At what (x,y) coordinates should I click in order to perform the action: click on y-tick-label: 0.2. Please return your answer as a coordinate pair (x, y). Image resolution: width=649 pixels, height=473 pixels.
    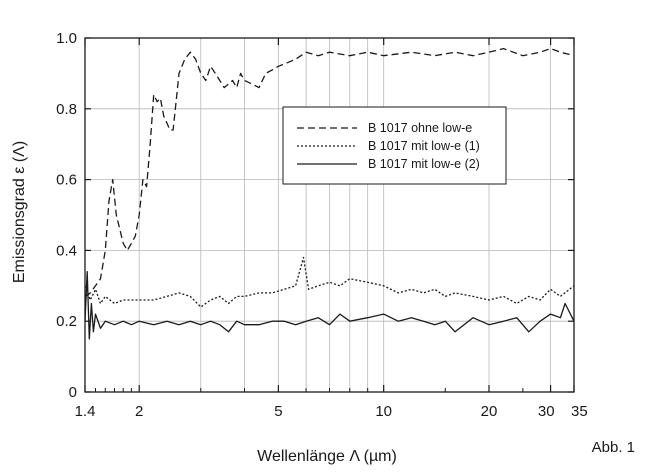
    Looking at the image, I should click on (66, 321).